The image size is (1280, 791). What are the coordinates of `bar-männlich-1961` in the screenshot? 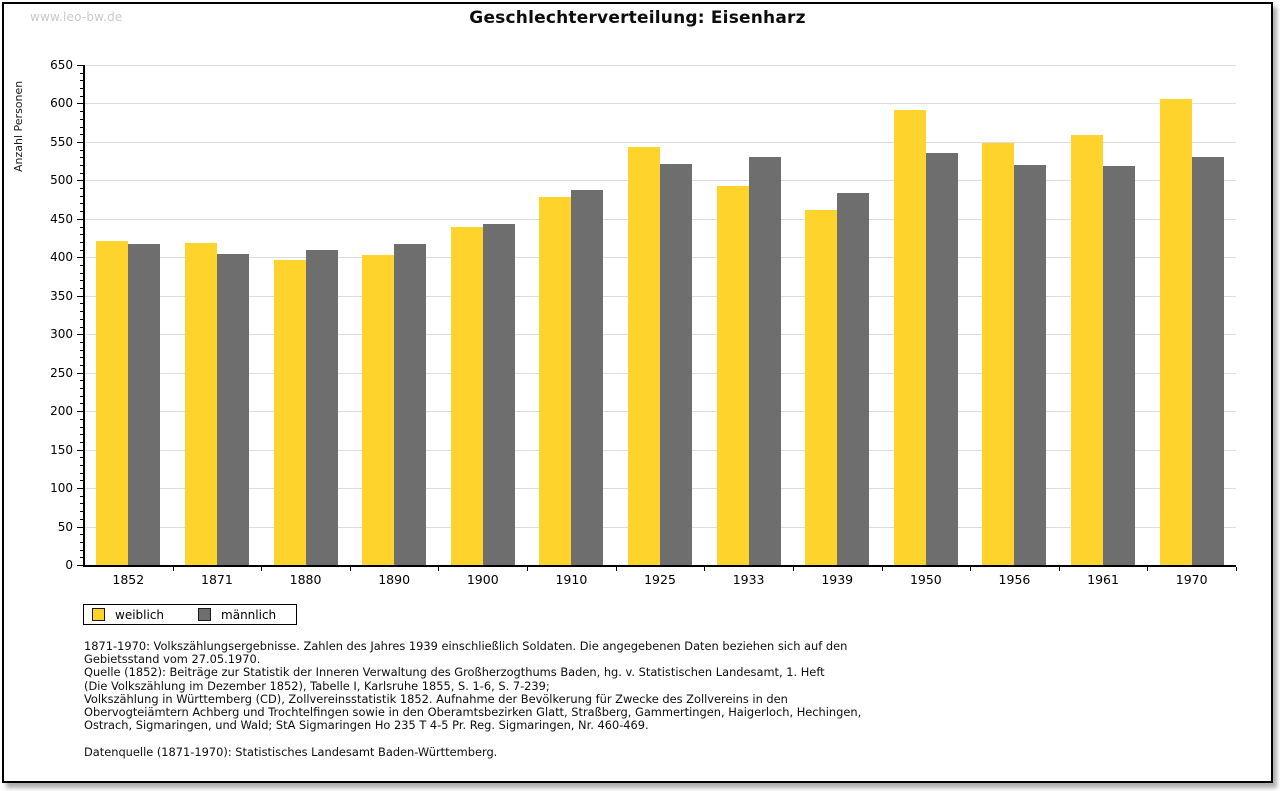 It's located at (1119, 365).